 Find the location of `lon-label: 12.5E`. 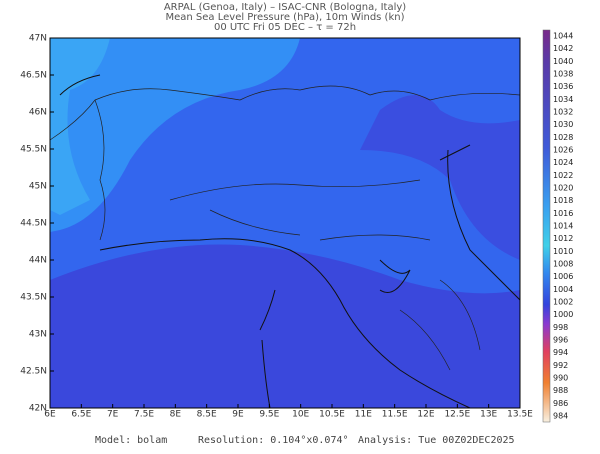

lon-label: 12.5E is located at coordinates (457, 415).